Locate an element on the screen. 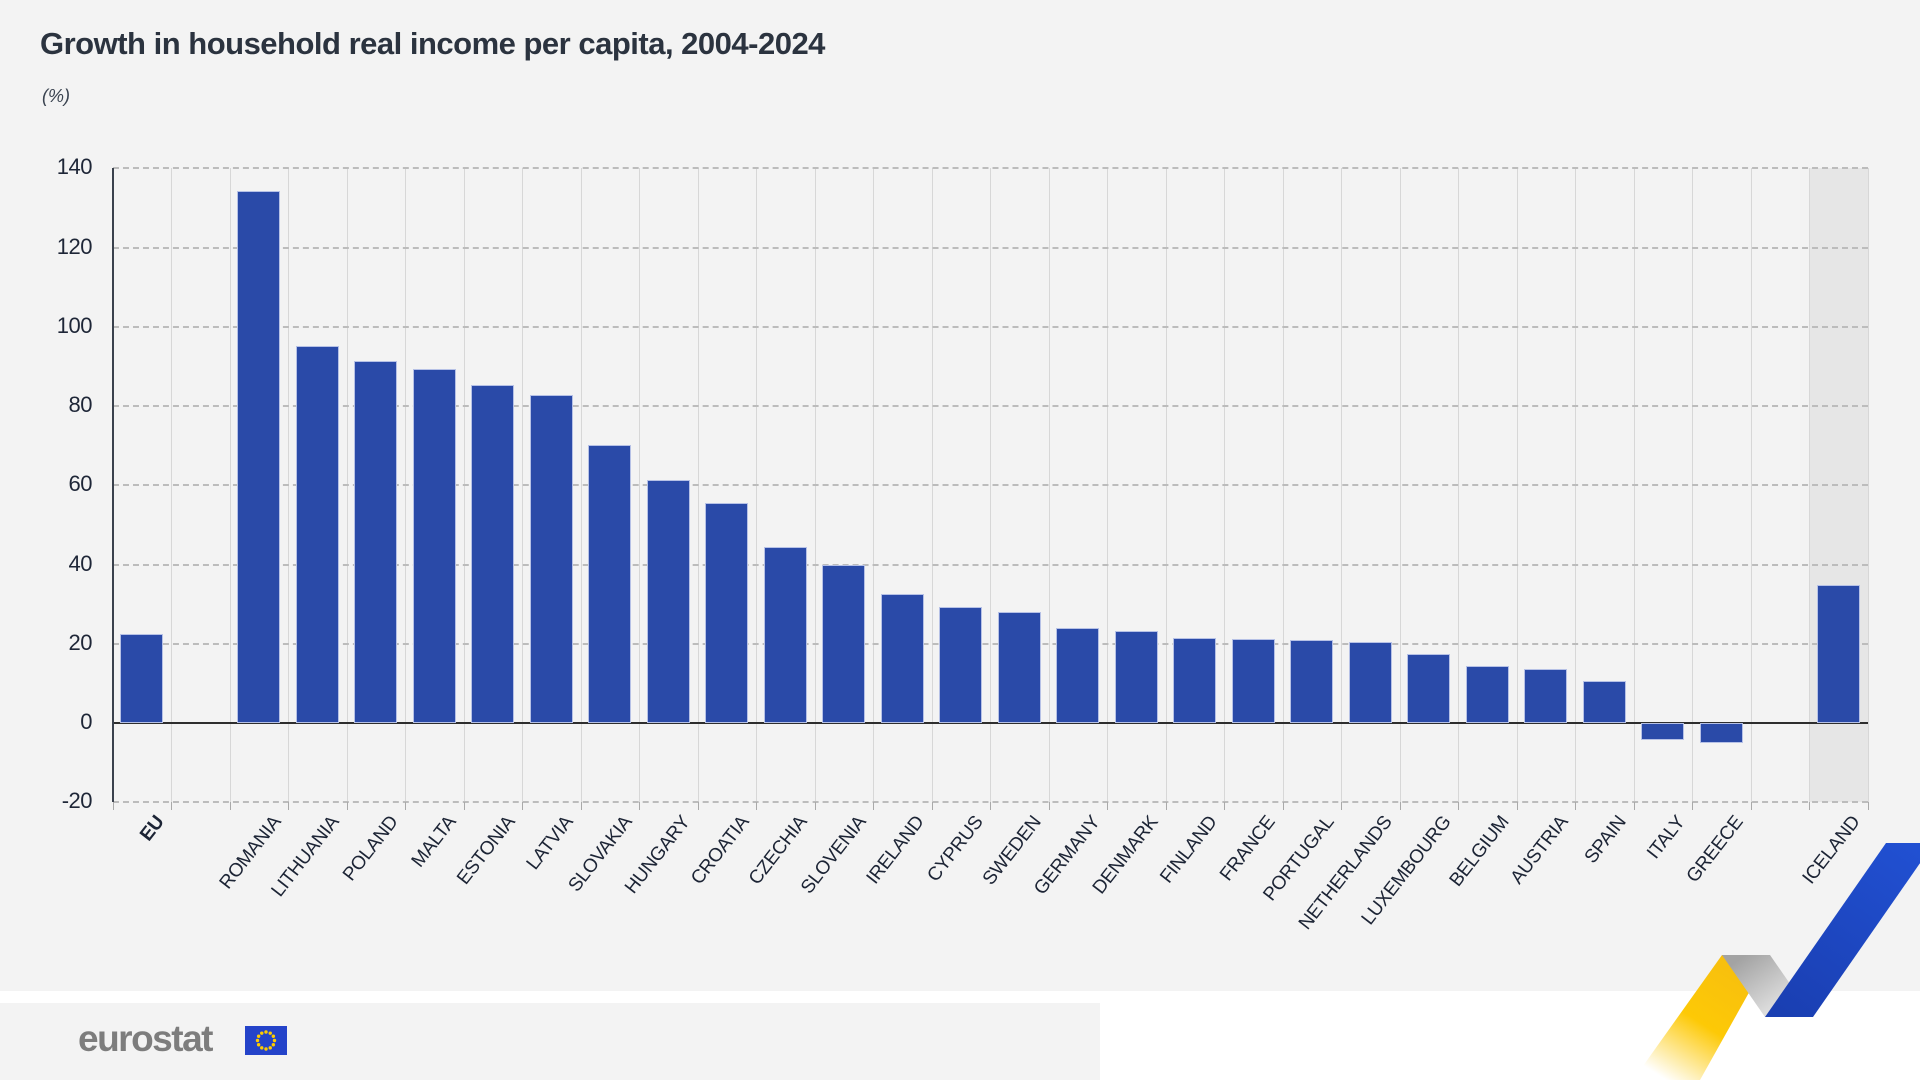 Image resolution: width=1920 pixels, height=1080 pixels. bar-luxembourg is located at coordinates (1429, 688).